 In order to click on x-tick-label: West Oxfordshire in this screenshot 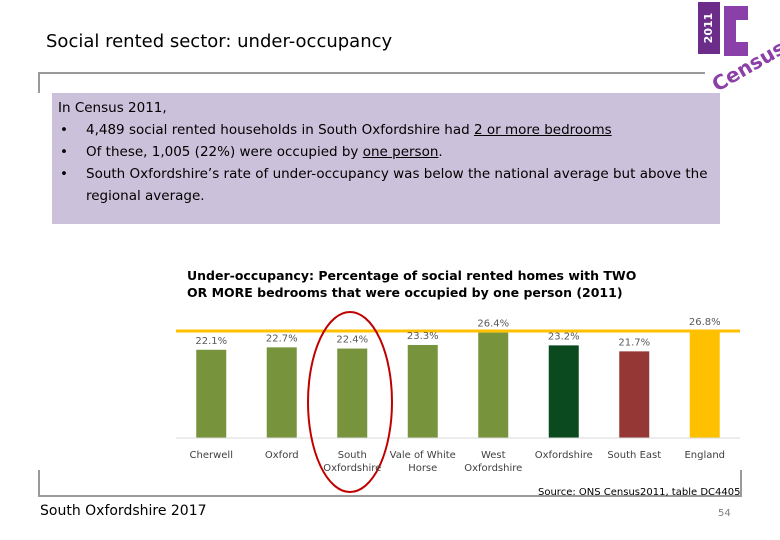, I will do `click(493, 462)`.